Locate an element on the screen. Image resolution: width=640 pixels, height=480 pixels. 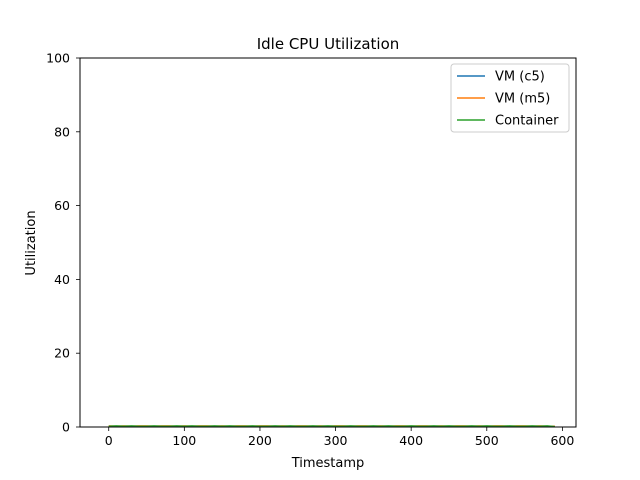
legend-label-0: VM (c5) is located at coordinates (520, 77).